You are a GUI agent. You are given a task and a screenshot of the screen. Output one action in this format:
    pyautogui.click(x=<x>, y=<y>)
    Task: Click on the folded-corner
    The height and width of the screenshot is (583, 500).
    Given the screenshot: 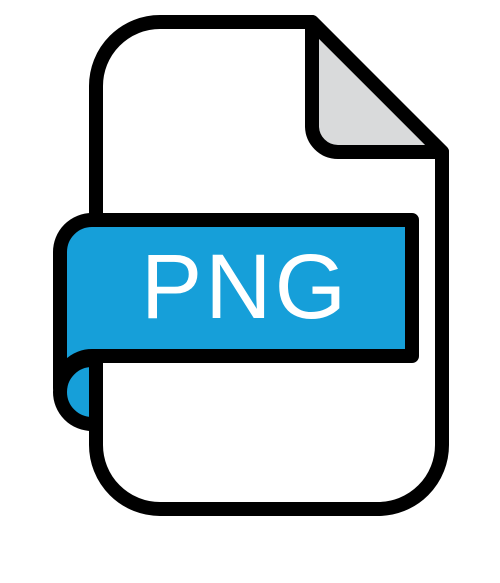 What is the action you would take?
    pyautogui.click(x=377, y=87)
    